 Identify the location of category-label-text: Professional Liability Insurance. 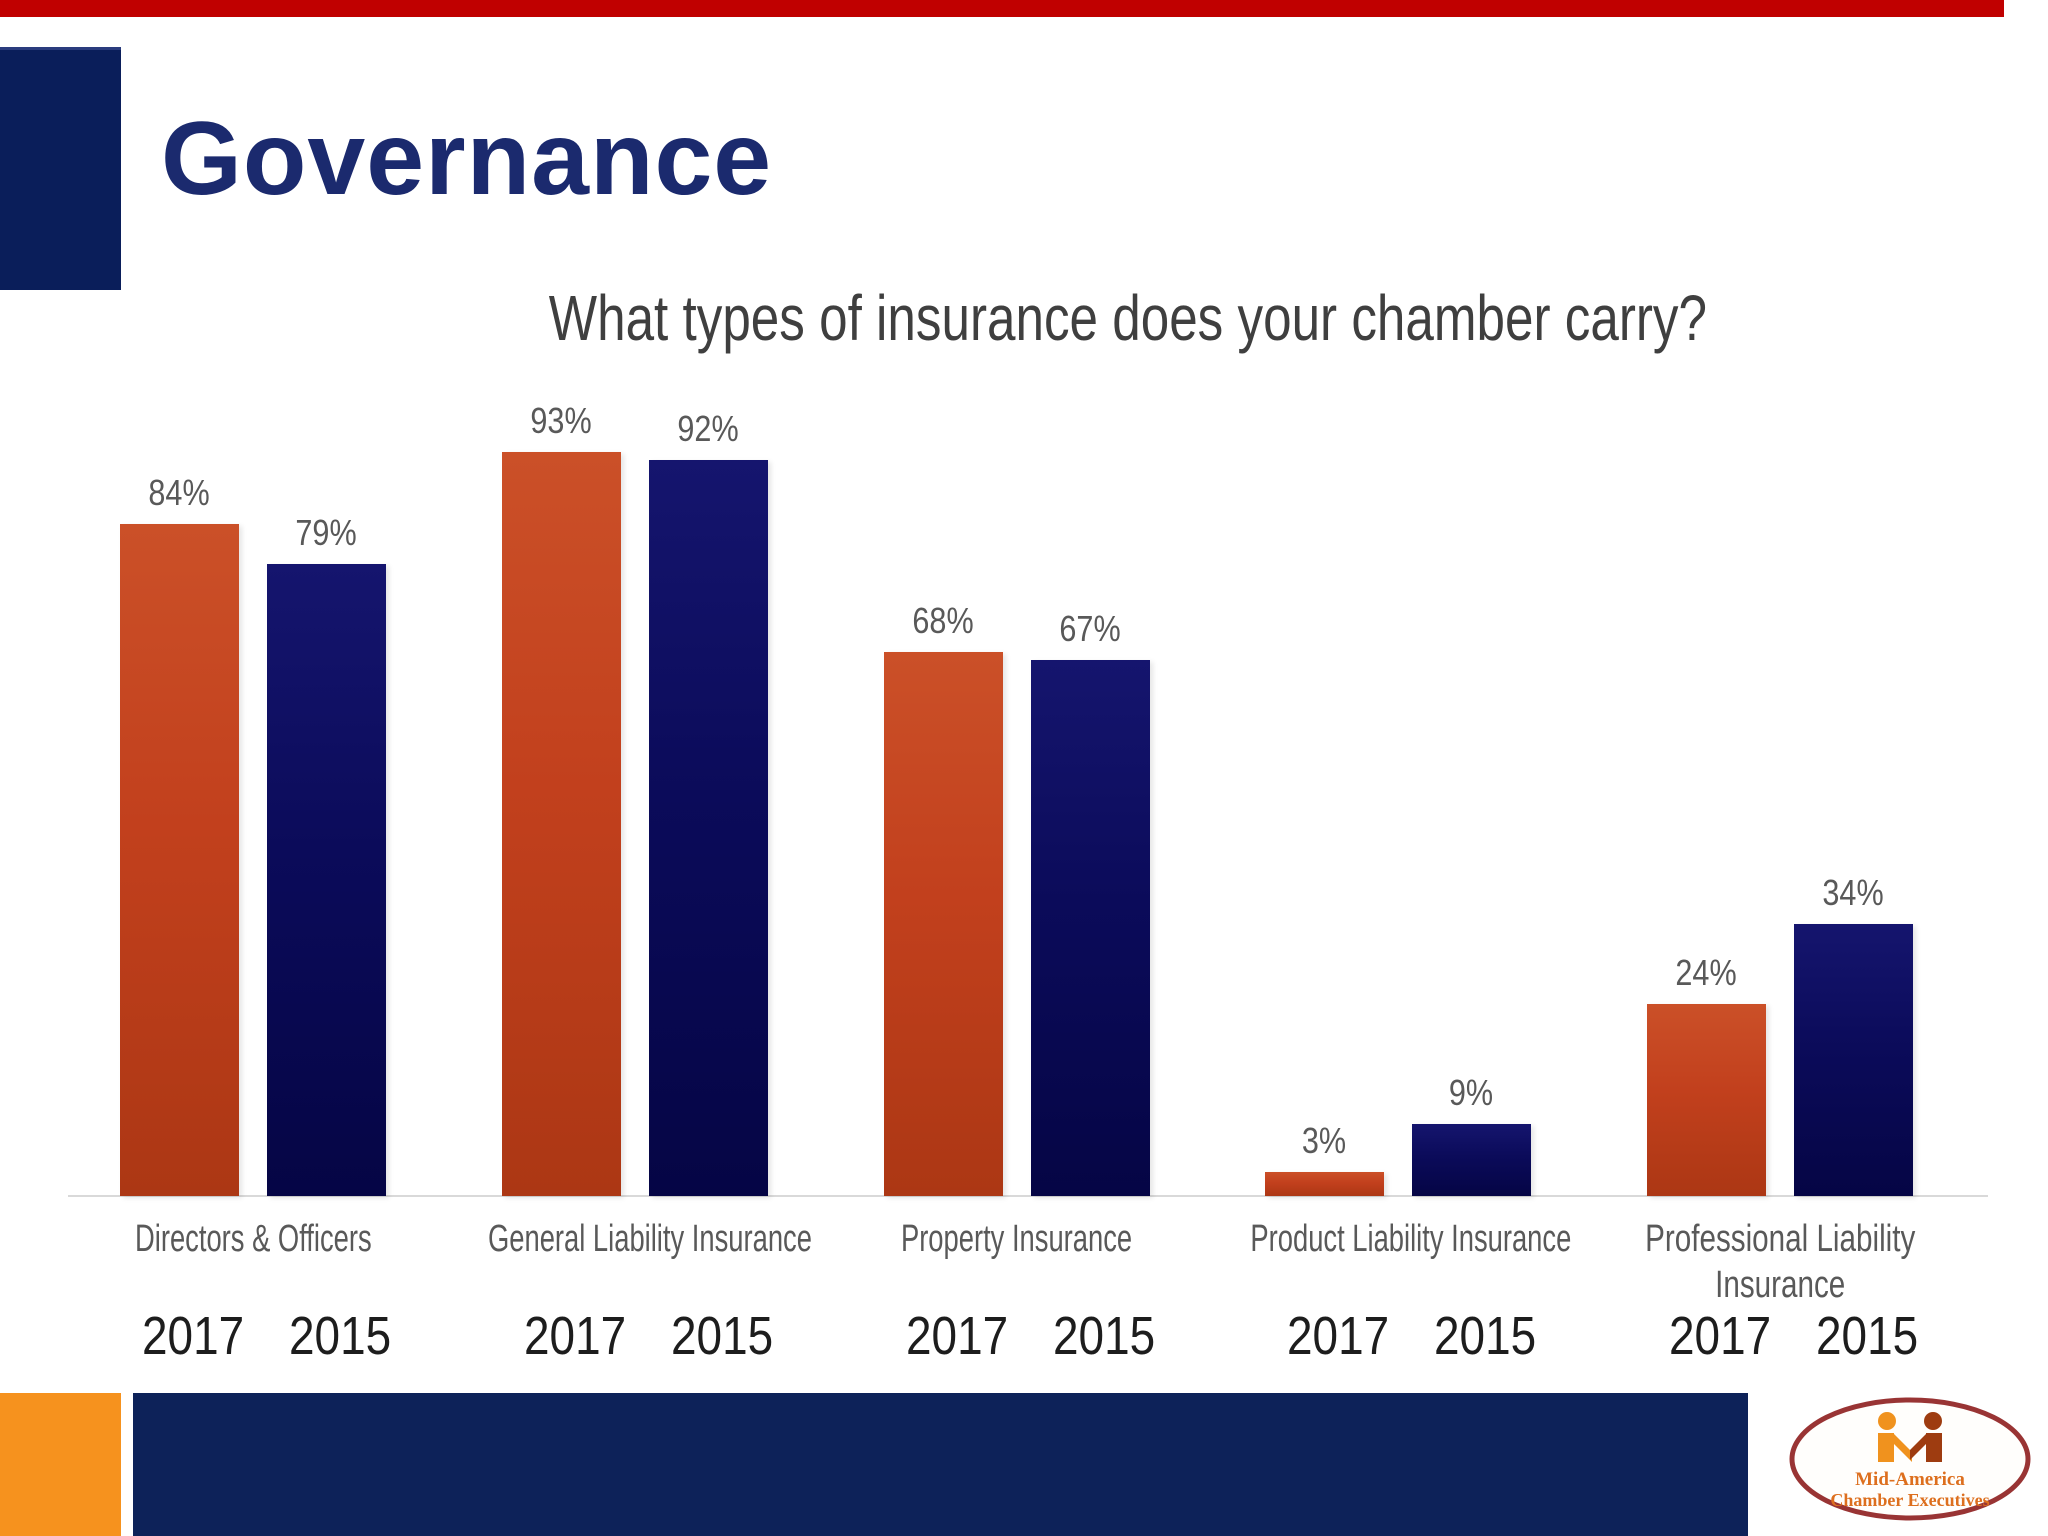
(1780, 1262).